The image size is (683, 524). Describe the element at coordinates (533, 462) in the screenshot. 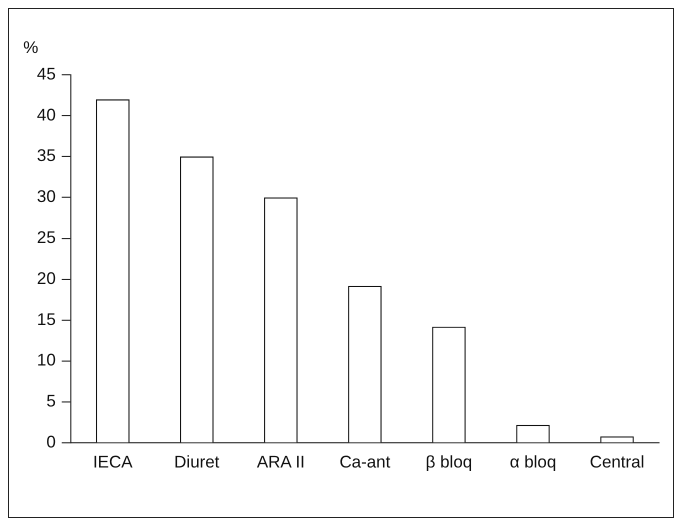

I see `x-tick-label: α bloq` at that location.